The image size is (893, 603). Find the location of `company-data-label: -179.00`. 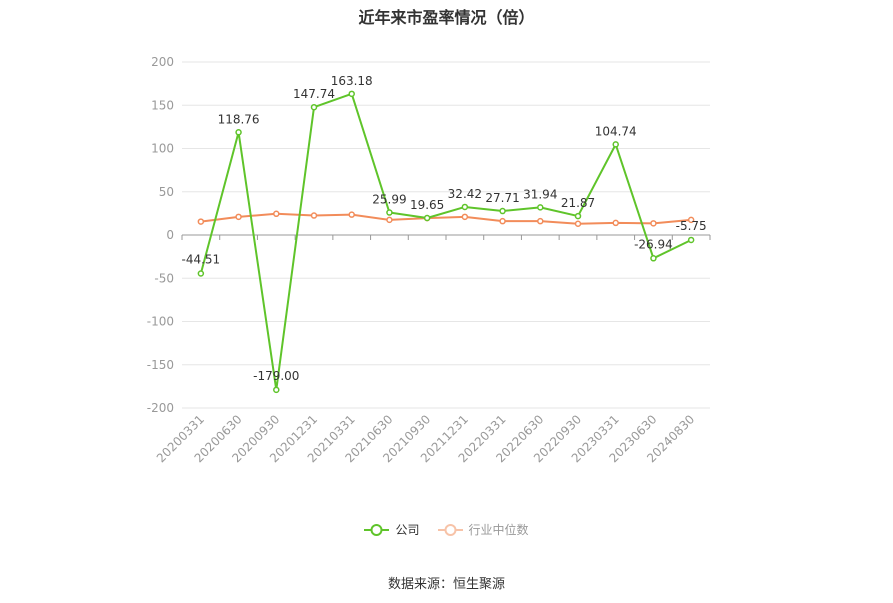

company-data-label: -179.00 is located at coordinates (276, 376).